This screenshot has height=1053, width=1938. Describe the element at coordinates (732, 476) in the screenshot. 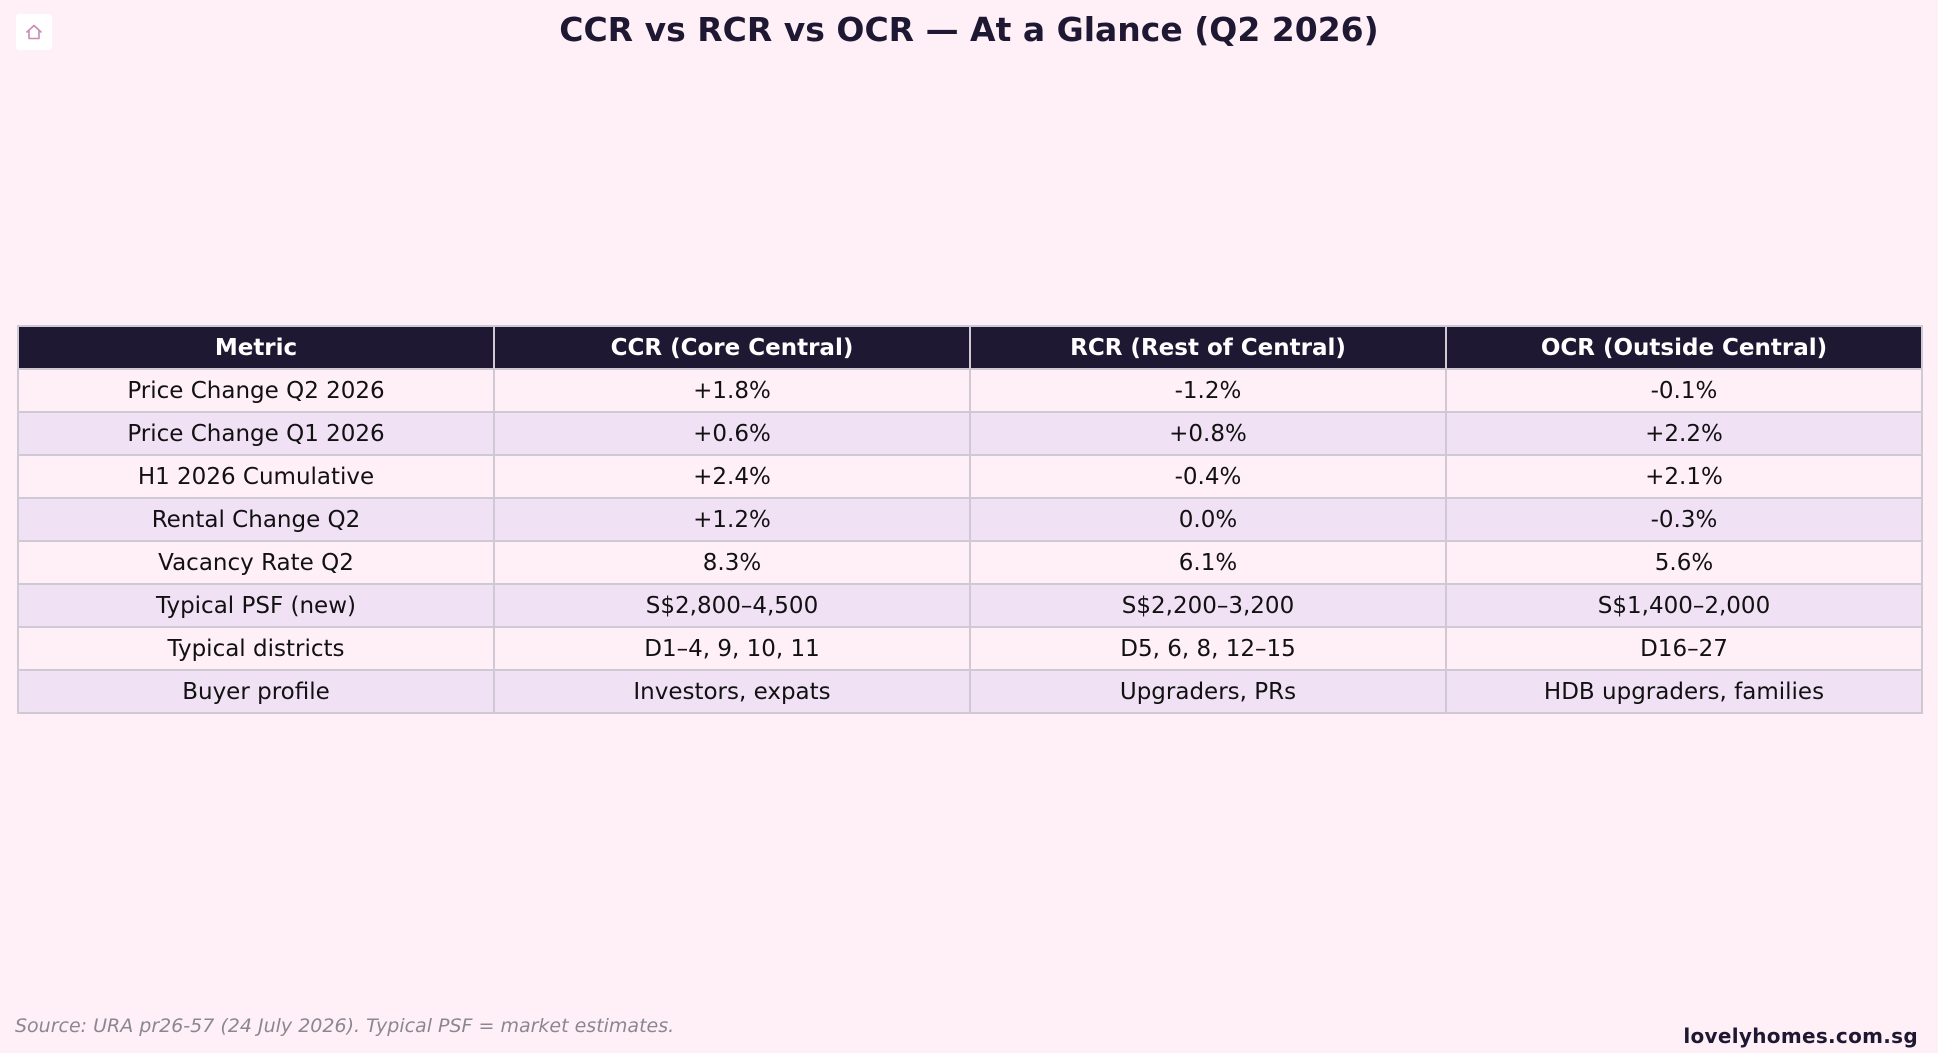

I see `table-cell: +2.4%` at that location.